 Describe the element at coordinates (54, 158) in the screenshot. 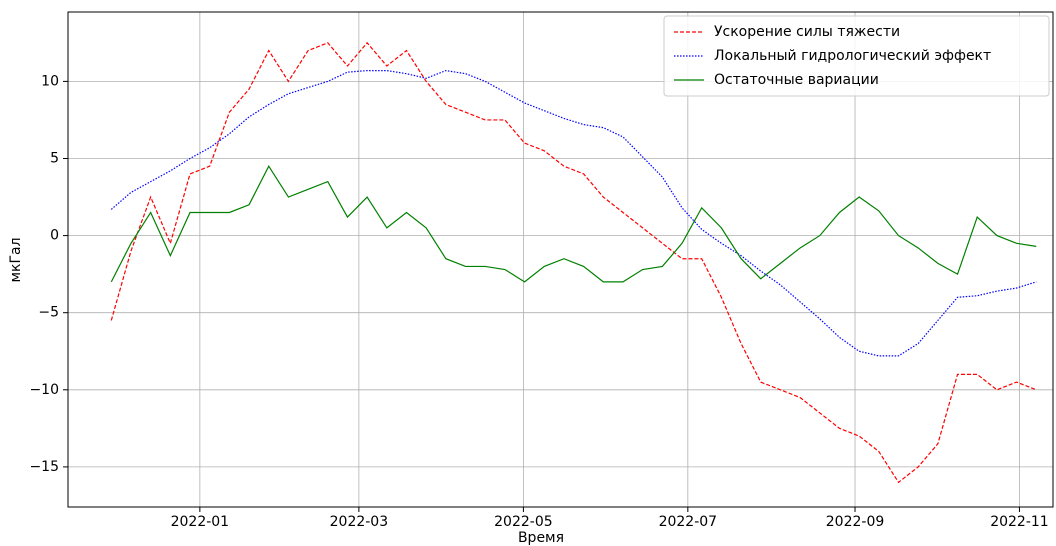

I see `y-tick-label: 5` at that location.